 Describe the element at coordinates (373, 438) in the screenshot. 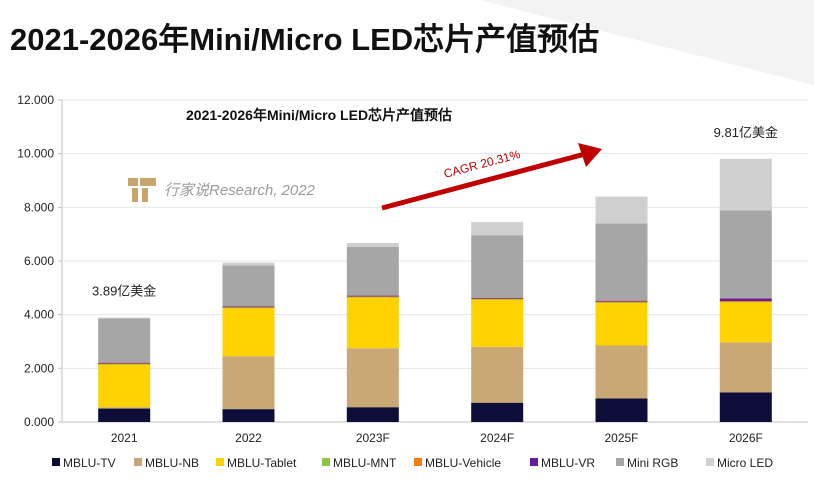

I see `x-tick-label: 2023F` at that location.